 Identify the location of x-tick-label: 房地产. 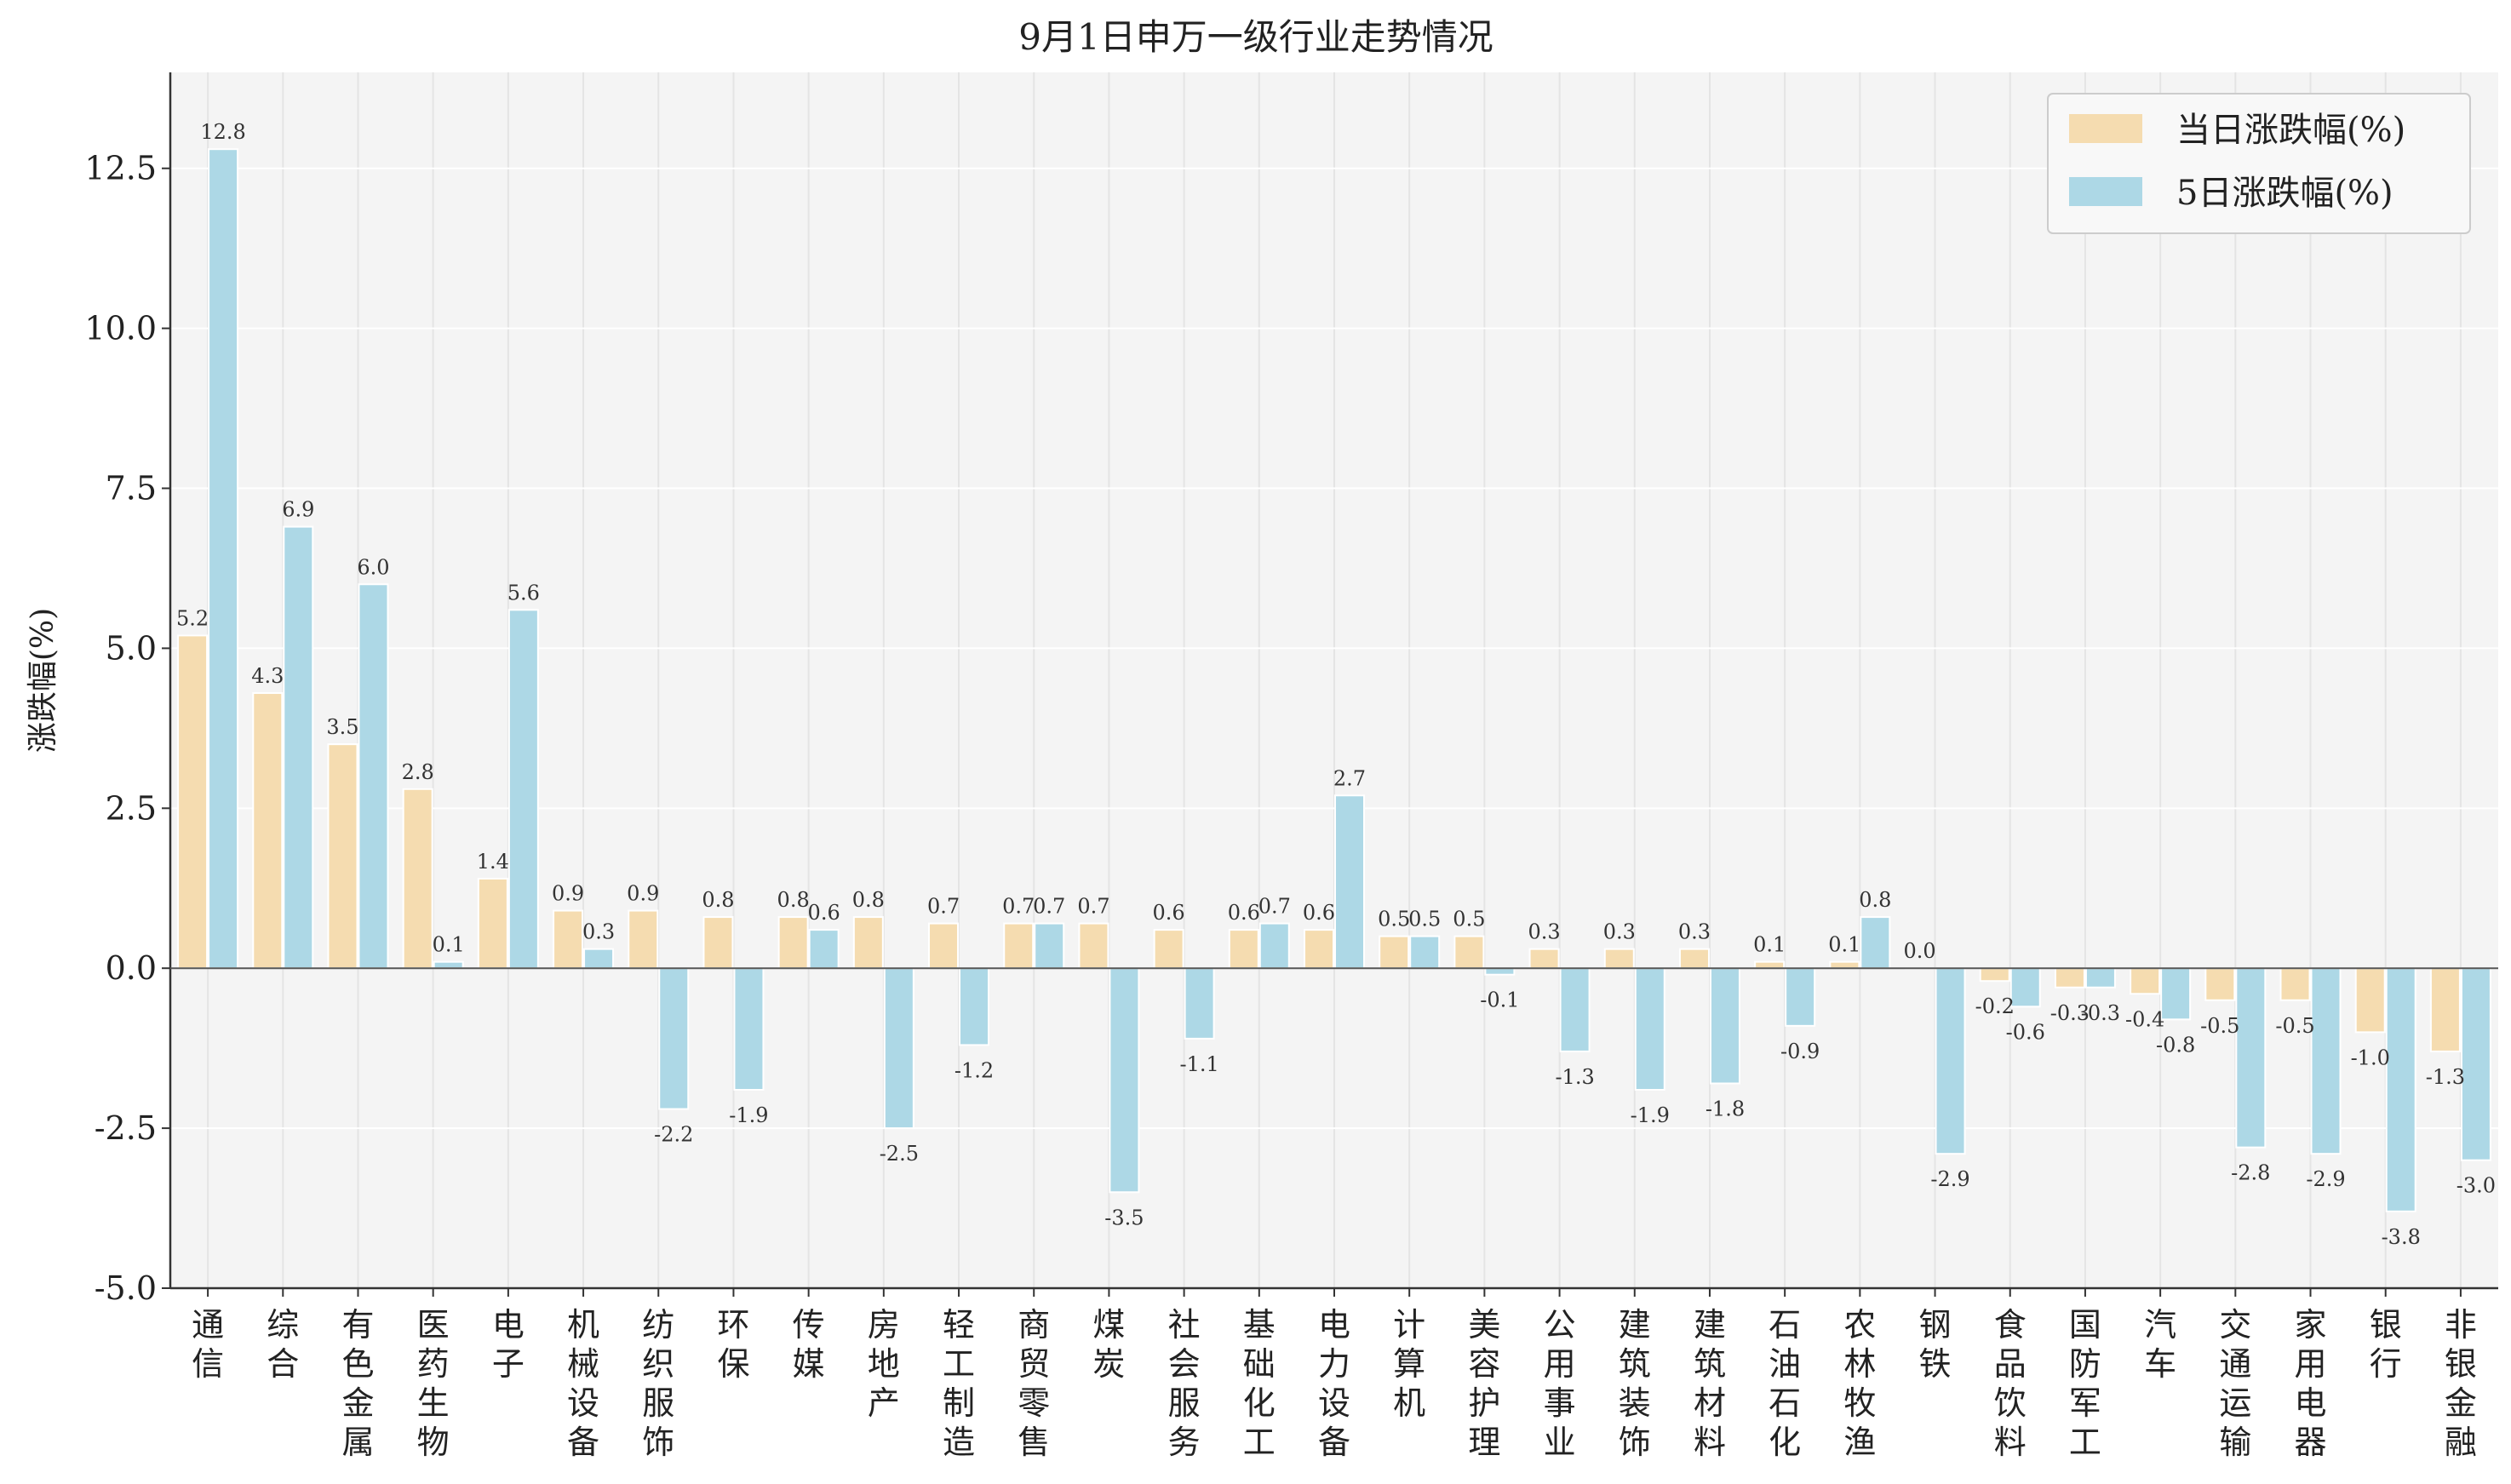
(884, 1364).